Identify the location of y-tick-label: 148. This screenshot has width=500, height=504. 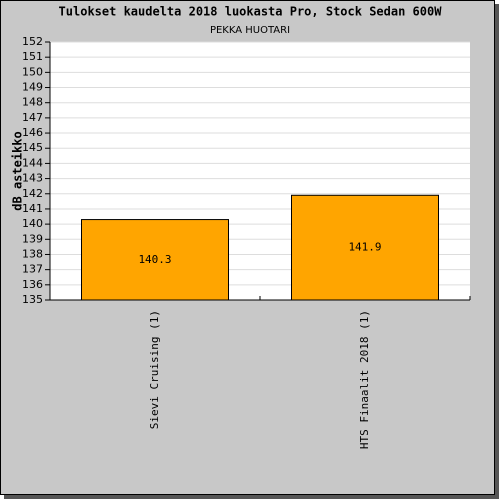
(32, 102).